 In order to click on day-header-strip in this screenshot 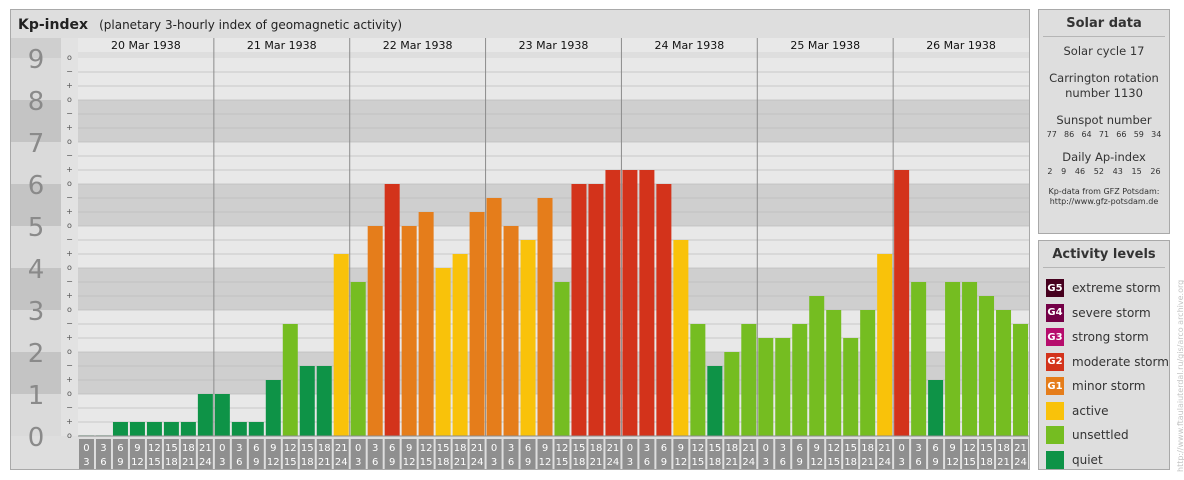, I will do `click(553, 45)`.